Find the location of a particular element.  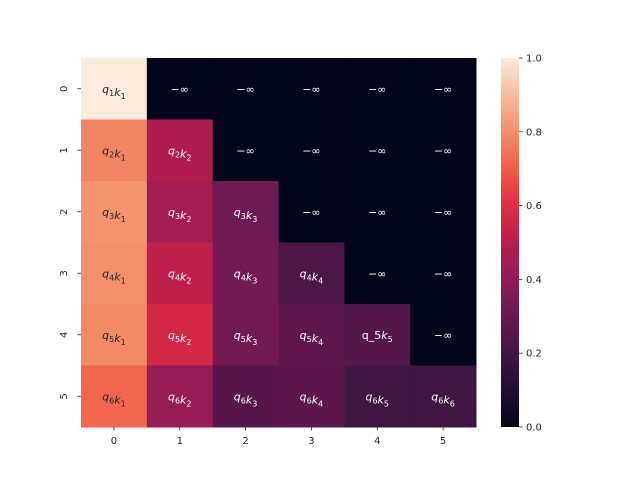

cell-annotation-r3-c4: −∞ is located at coordinates (377, 273).